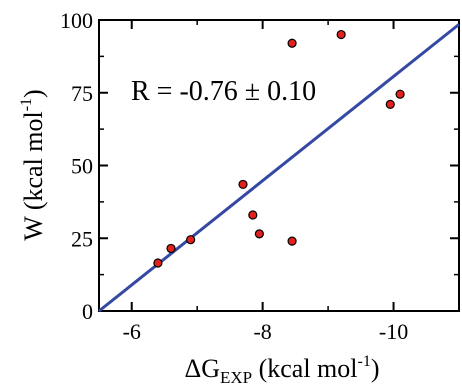 This screenshot has width=462, height=389. I want to click on y-tick-label: 100, so click(76, 20).